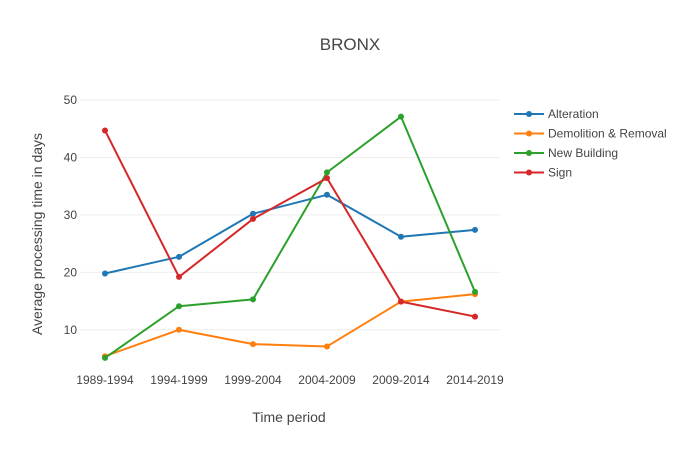 This screenshot has height=450, width=700. I want to click on y-tick-label: 30, so click(71, 215).